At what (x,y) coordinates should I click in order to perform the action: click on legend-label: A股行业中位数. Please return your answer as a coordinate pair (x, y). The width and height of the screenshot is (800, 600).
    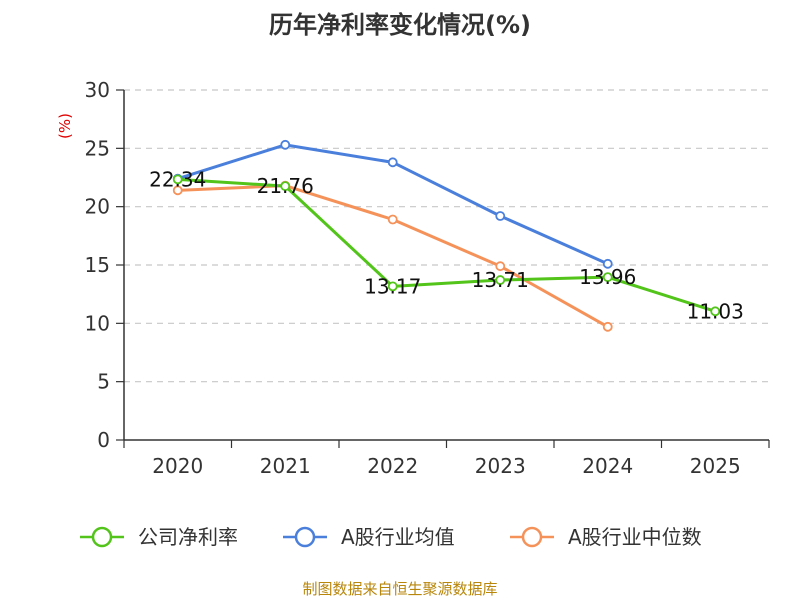
    Looking at the image, I should click on (635, 537).